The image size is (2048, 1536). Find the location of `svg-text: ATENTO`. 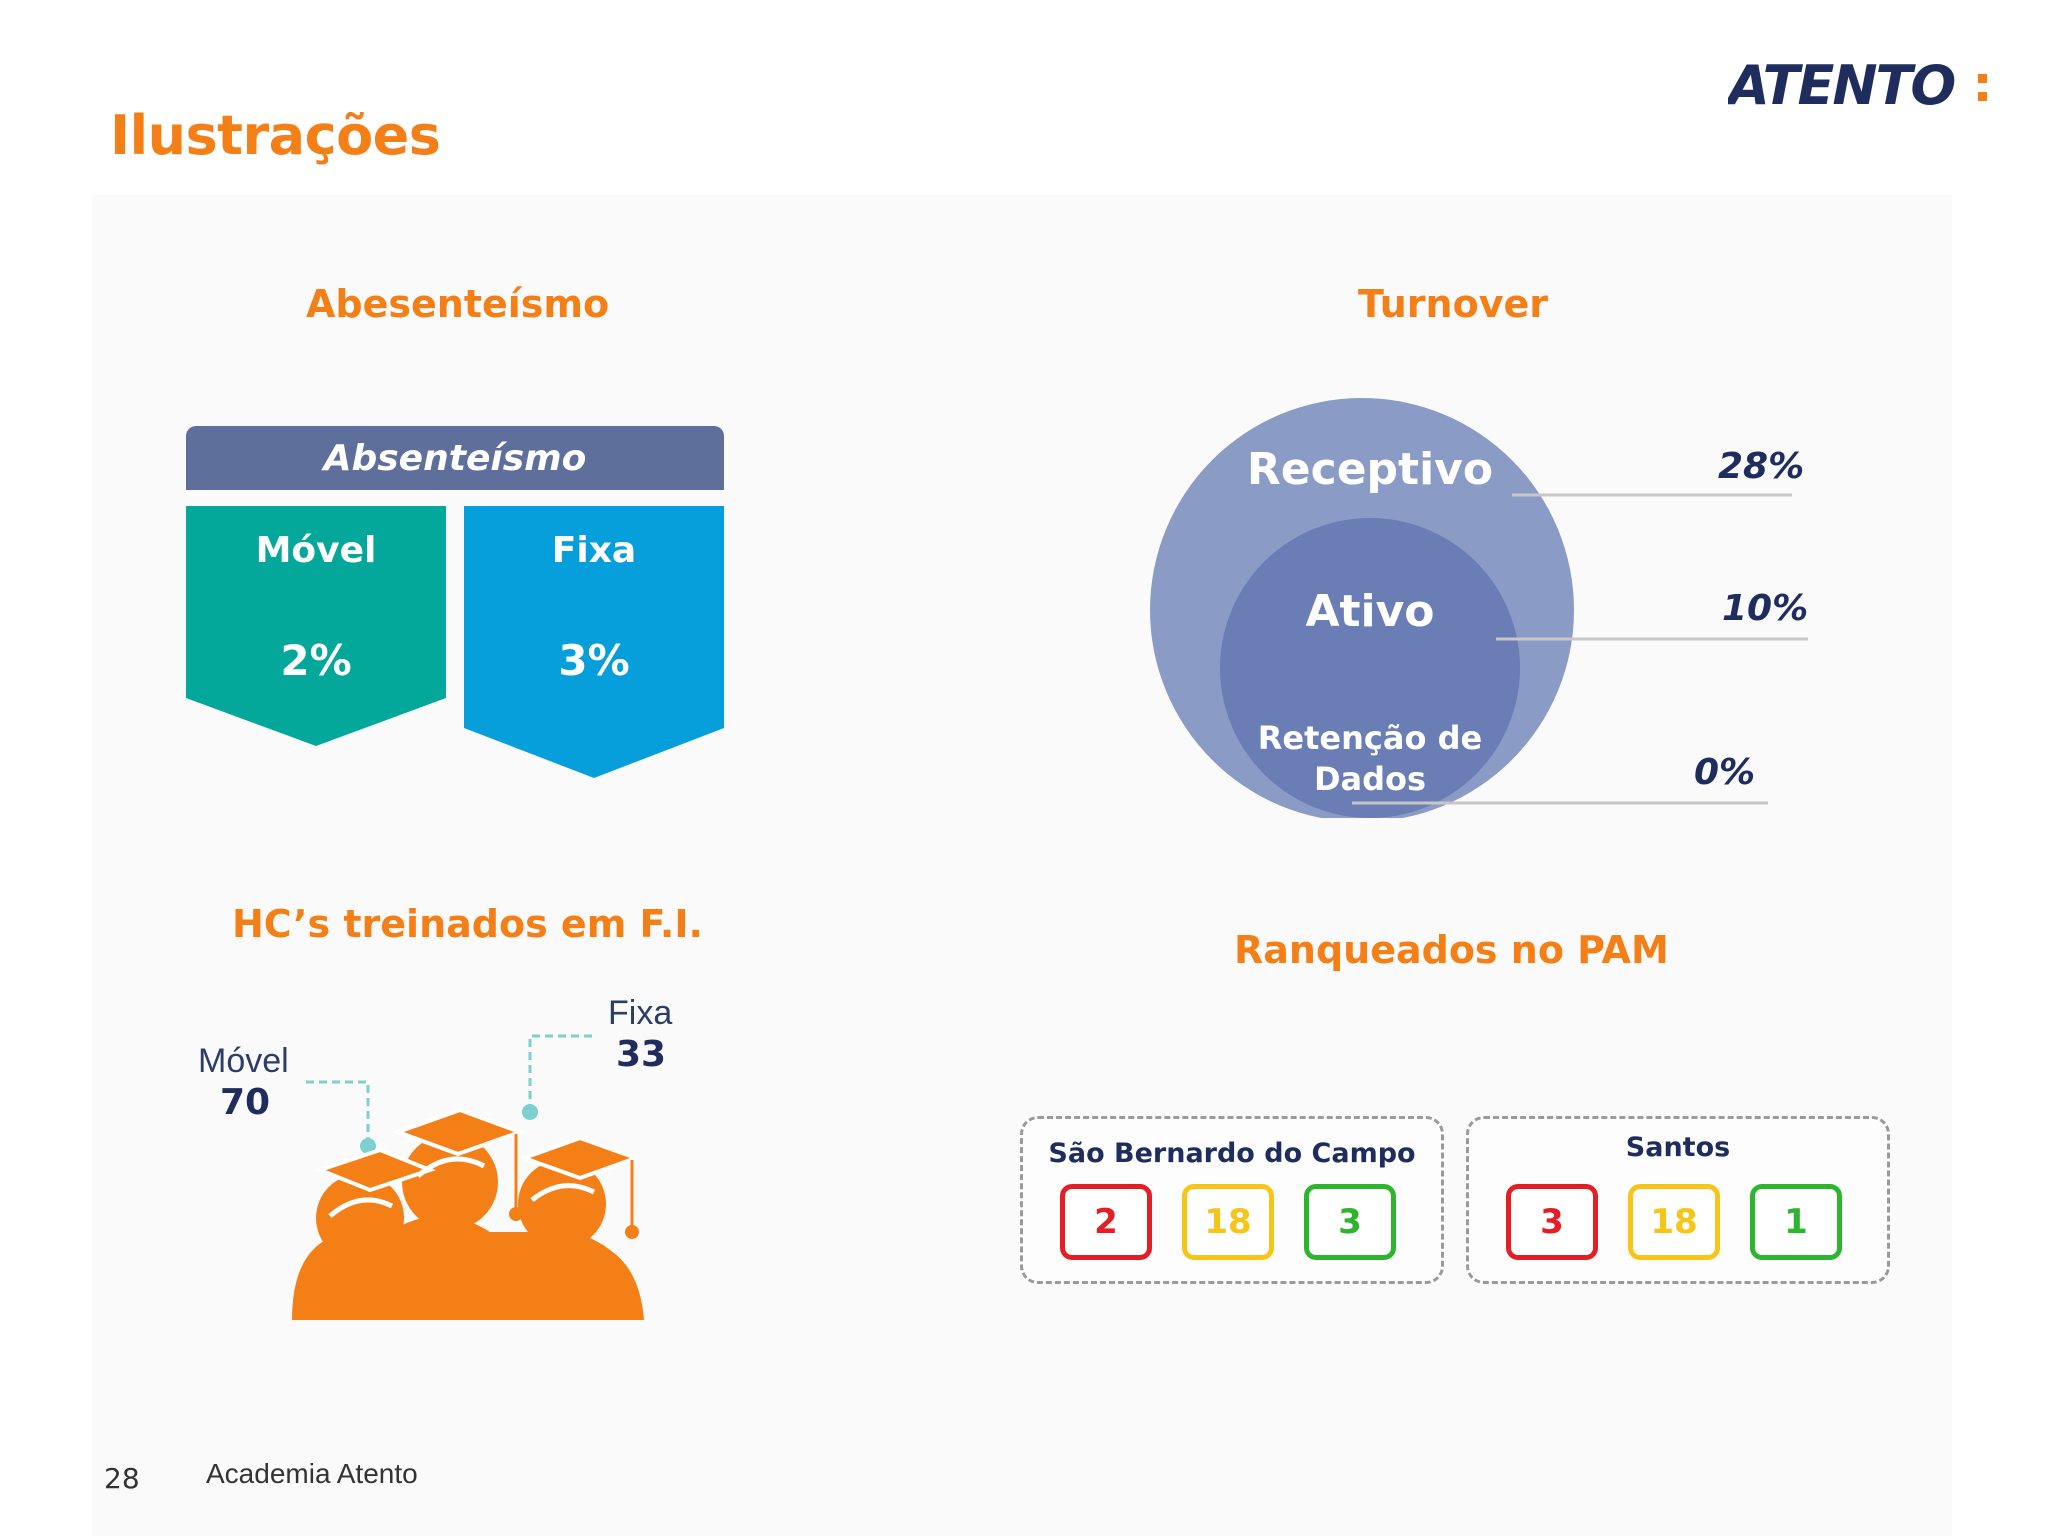

svg-text: ATENTO is located at coordinates (1841, 85).